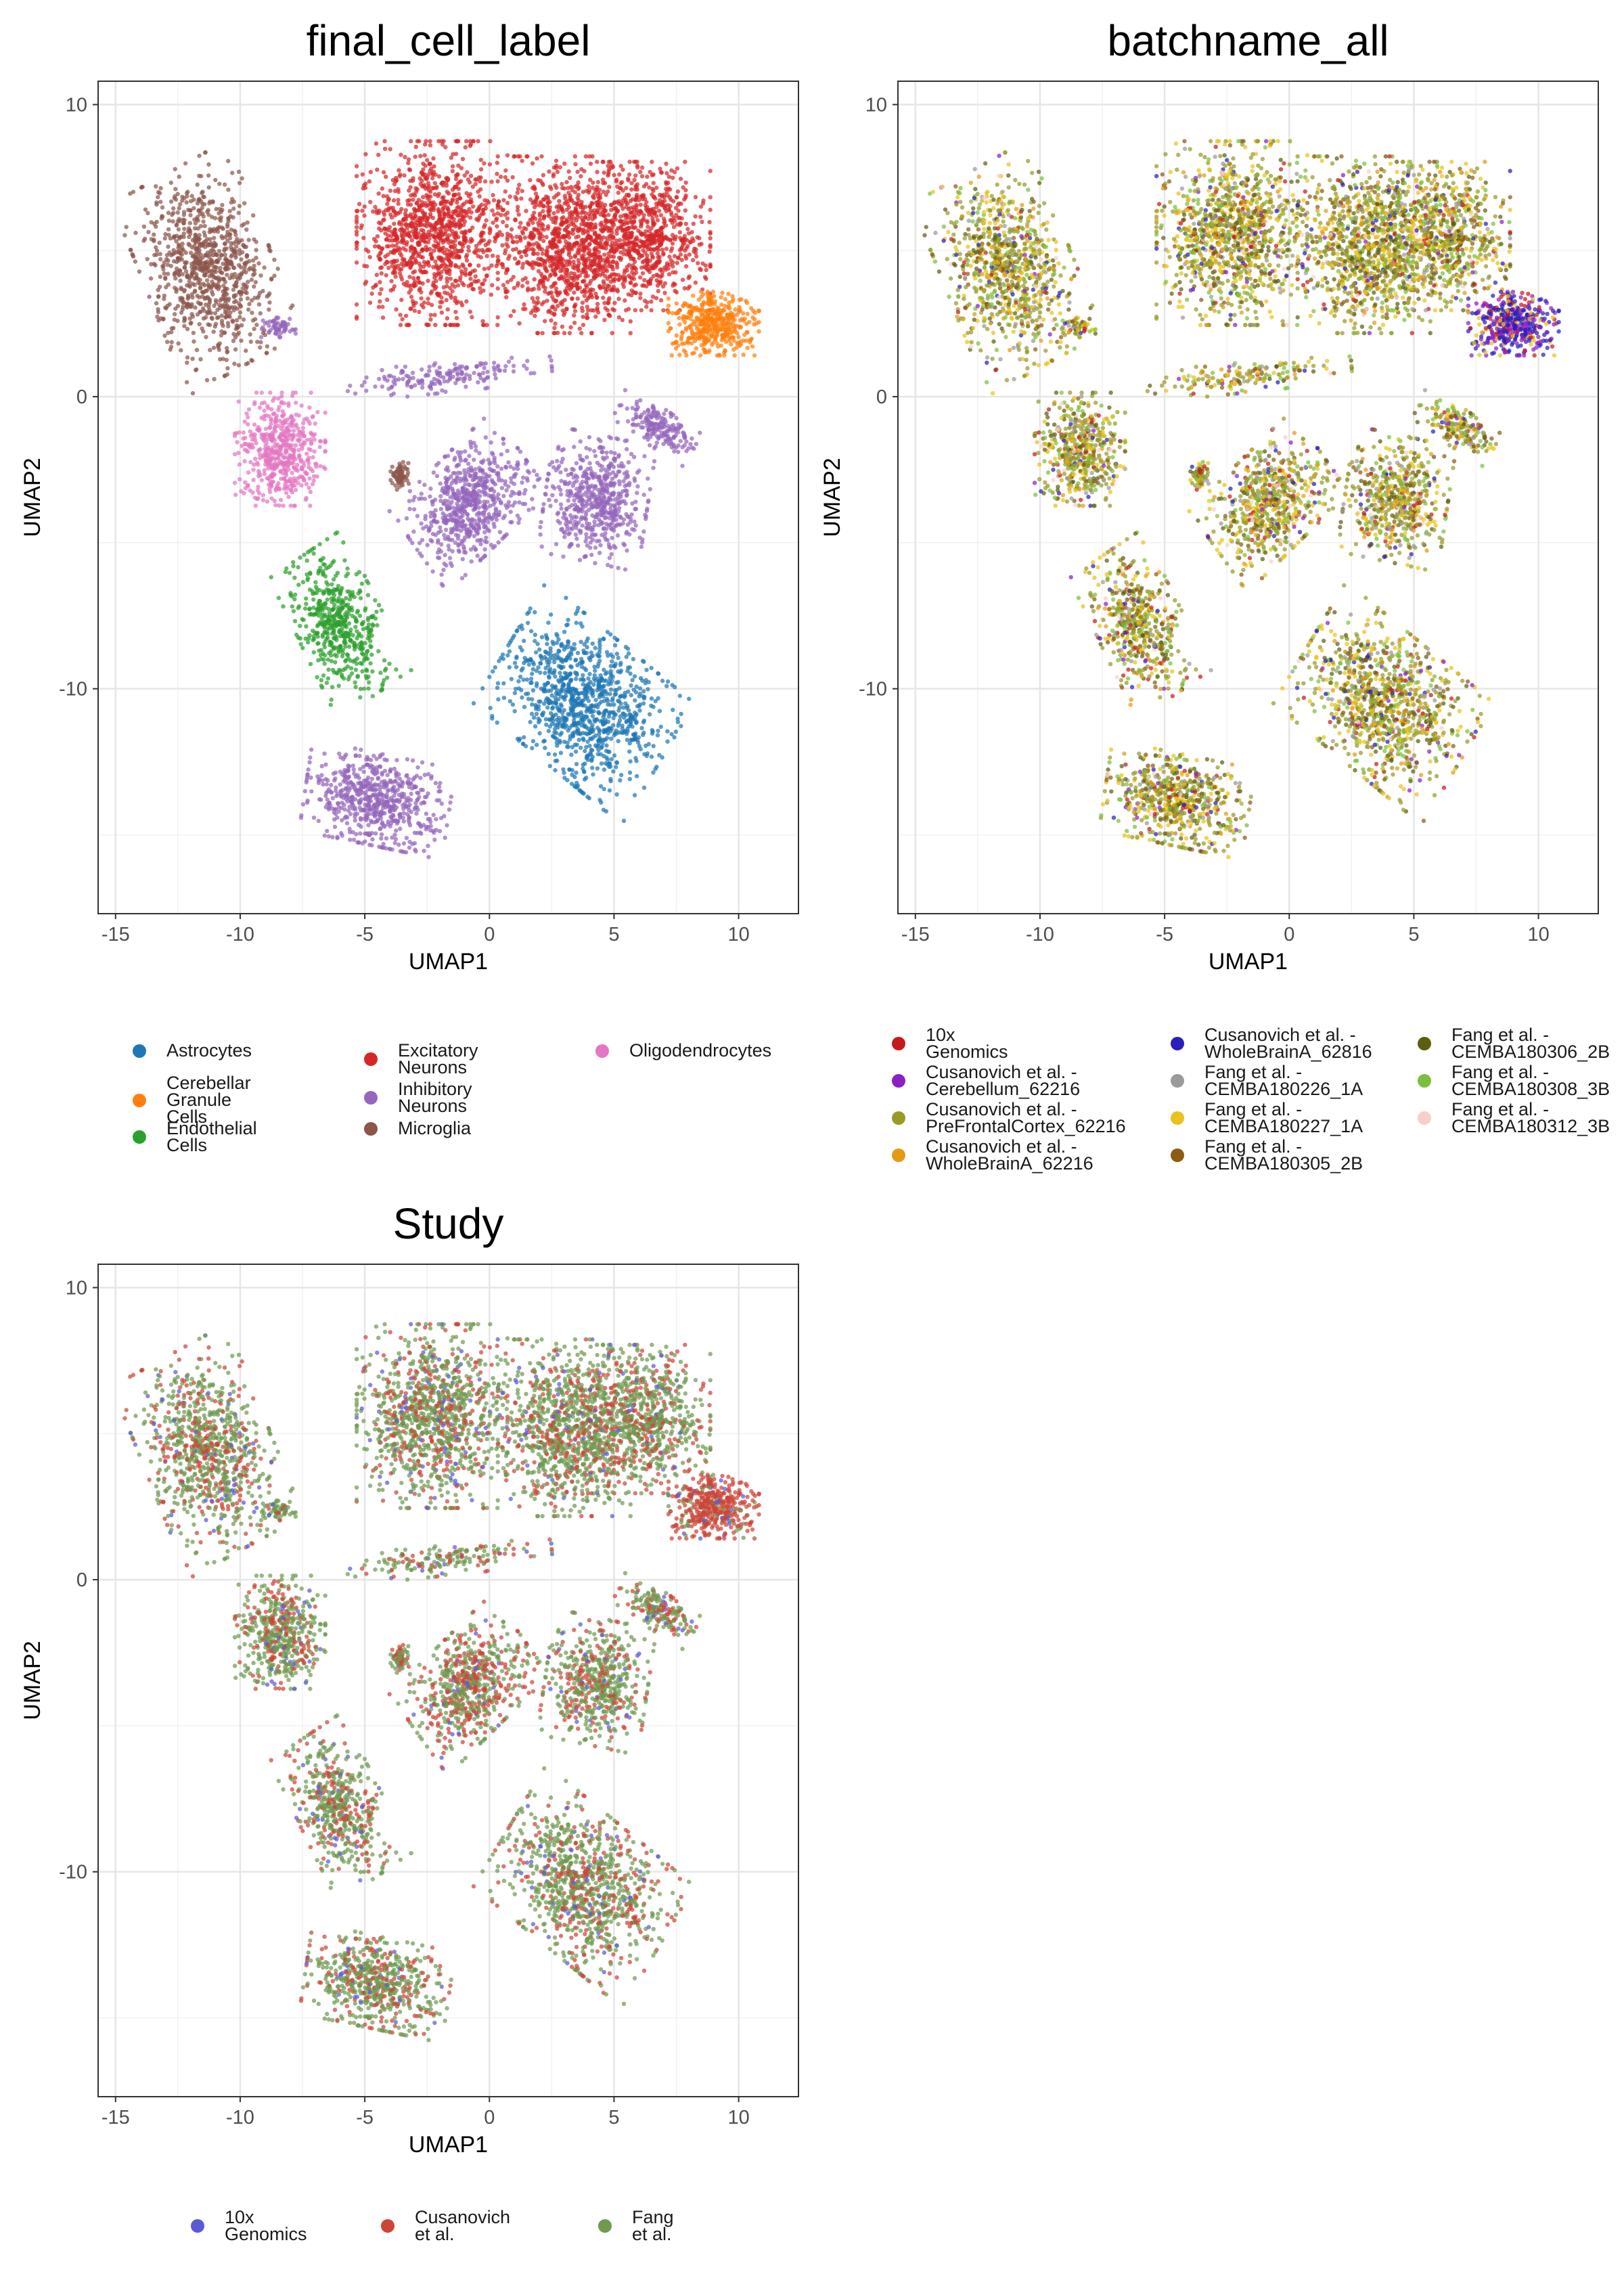 The height and width of the screenshot is (2274, 1624). What do you see at coordinates (441, 499) in the screenshot?
I see `cell-points` at bounding box center [441, 499].